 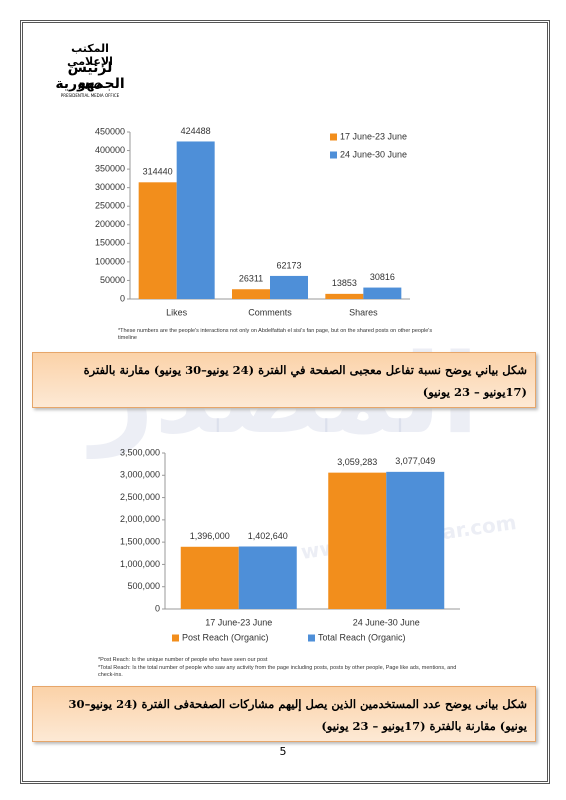 What do you see at coordinates (373, 154) in the screenshot?
I see `legend-label: 24 June-30 June` at bounding box center [373, 154].